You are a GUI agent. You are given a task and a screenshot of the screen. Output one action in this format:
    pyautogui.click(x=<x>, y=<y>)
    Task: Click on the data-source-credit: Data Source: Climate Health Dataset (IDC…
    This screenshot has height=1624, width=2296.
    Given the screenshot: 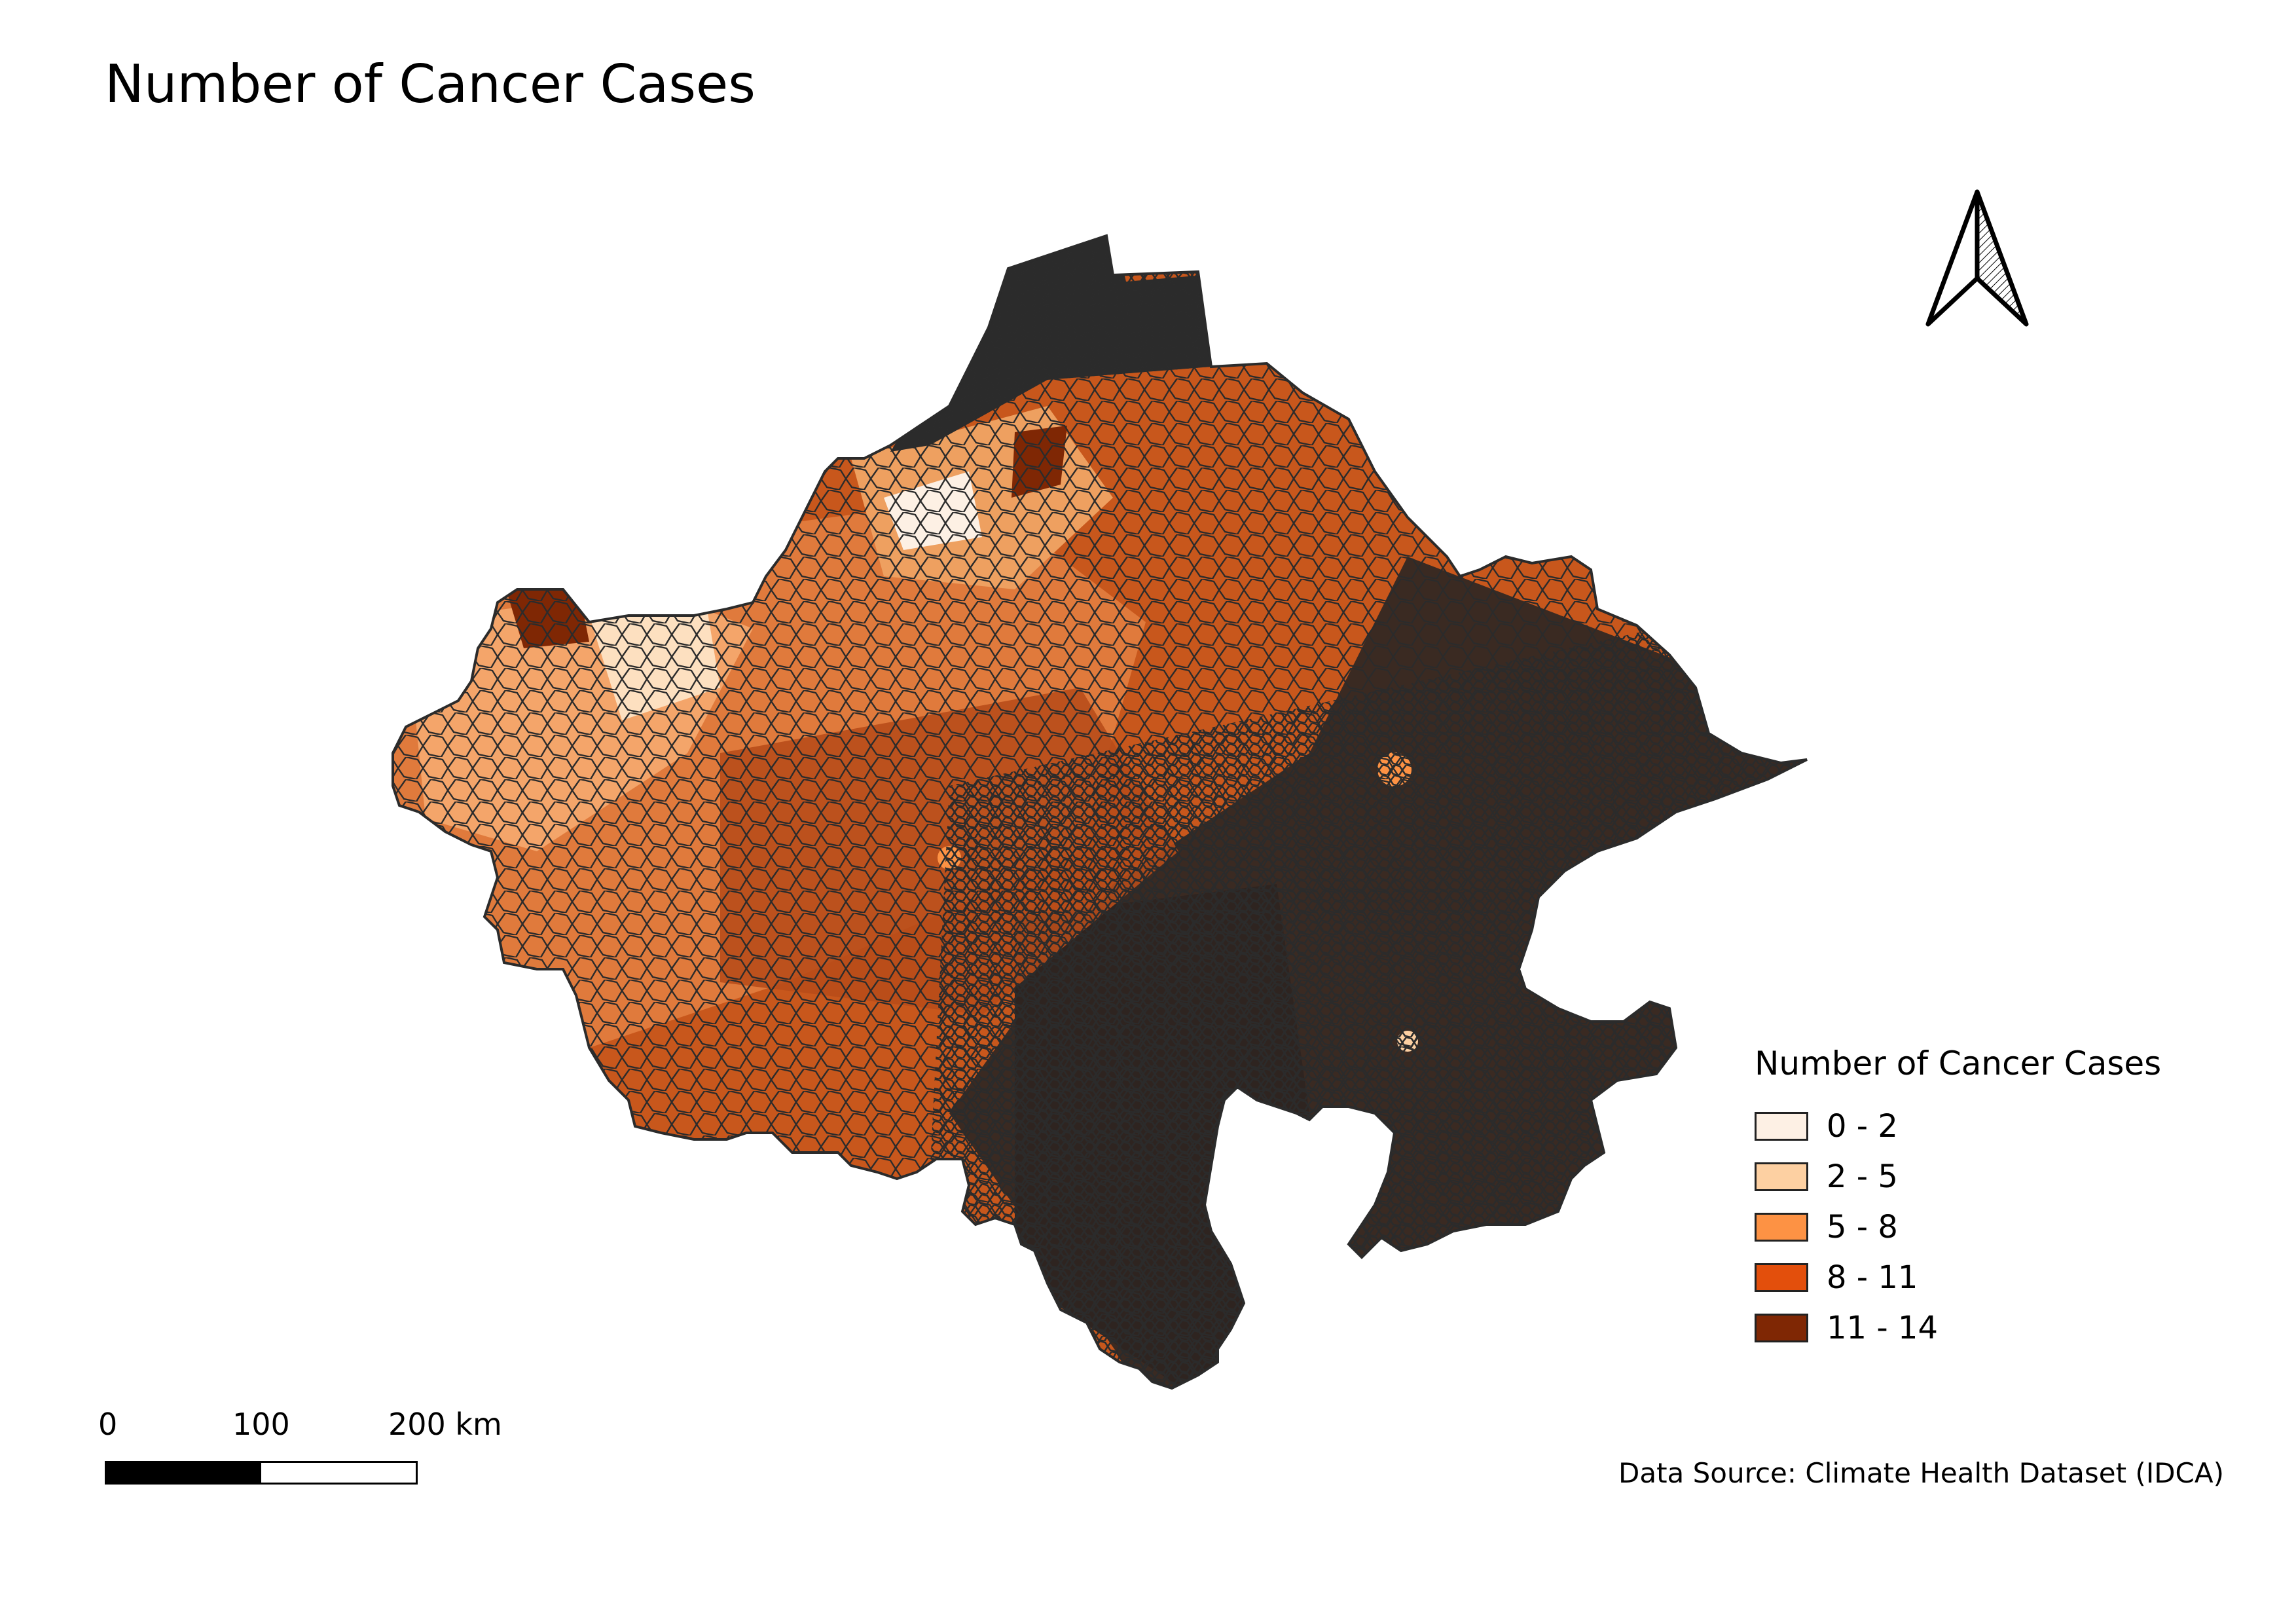 What is the action you would take?
    pyautogui.click(x=1921, y=1473)
    